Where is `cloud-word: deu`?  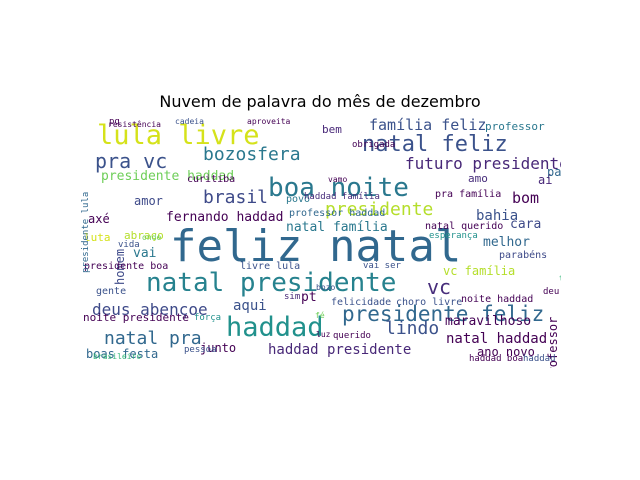
cloud-word: deu is located at coordinates (551, 292).